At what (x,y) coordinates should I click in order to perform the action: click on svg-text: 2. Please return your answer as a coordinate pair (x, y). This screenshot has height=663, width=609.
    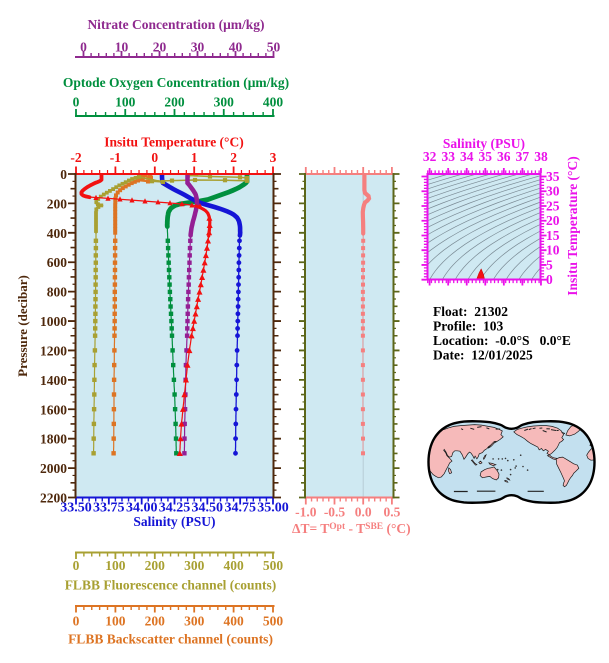
    Looking at the image, I should click on (233, 157).